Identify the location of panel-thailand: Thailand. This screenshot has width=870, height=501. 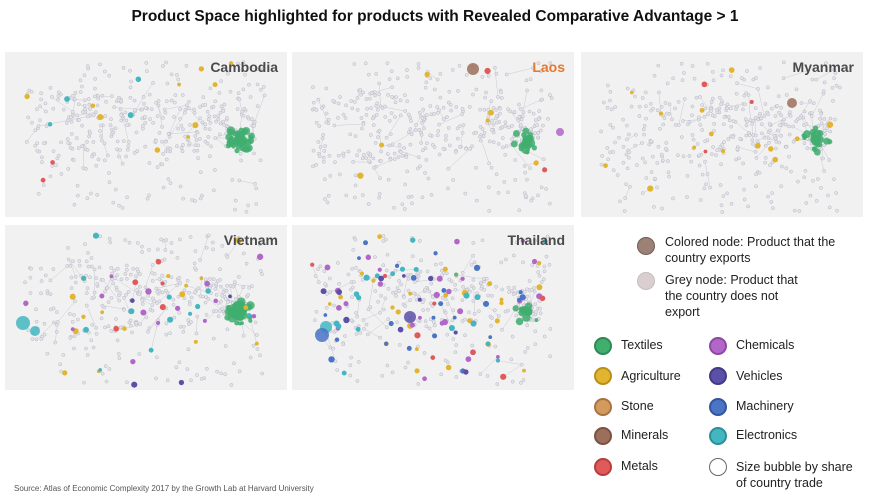
(433, 307).